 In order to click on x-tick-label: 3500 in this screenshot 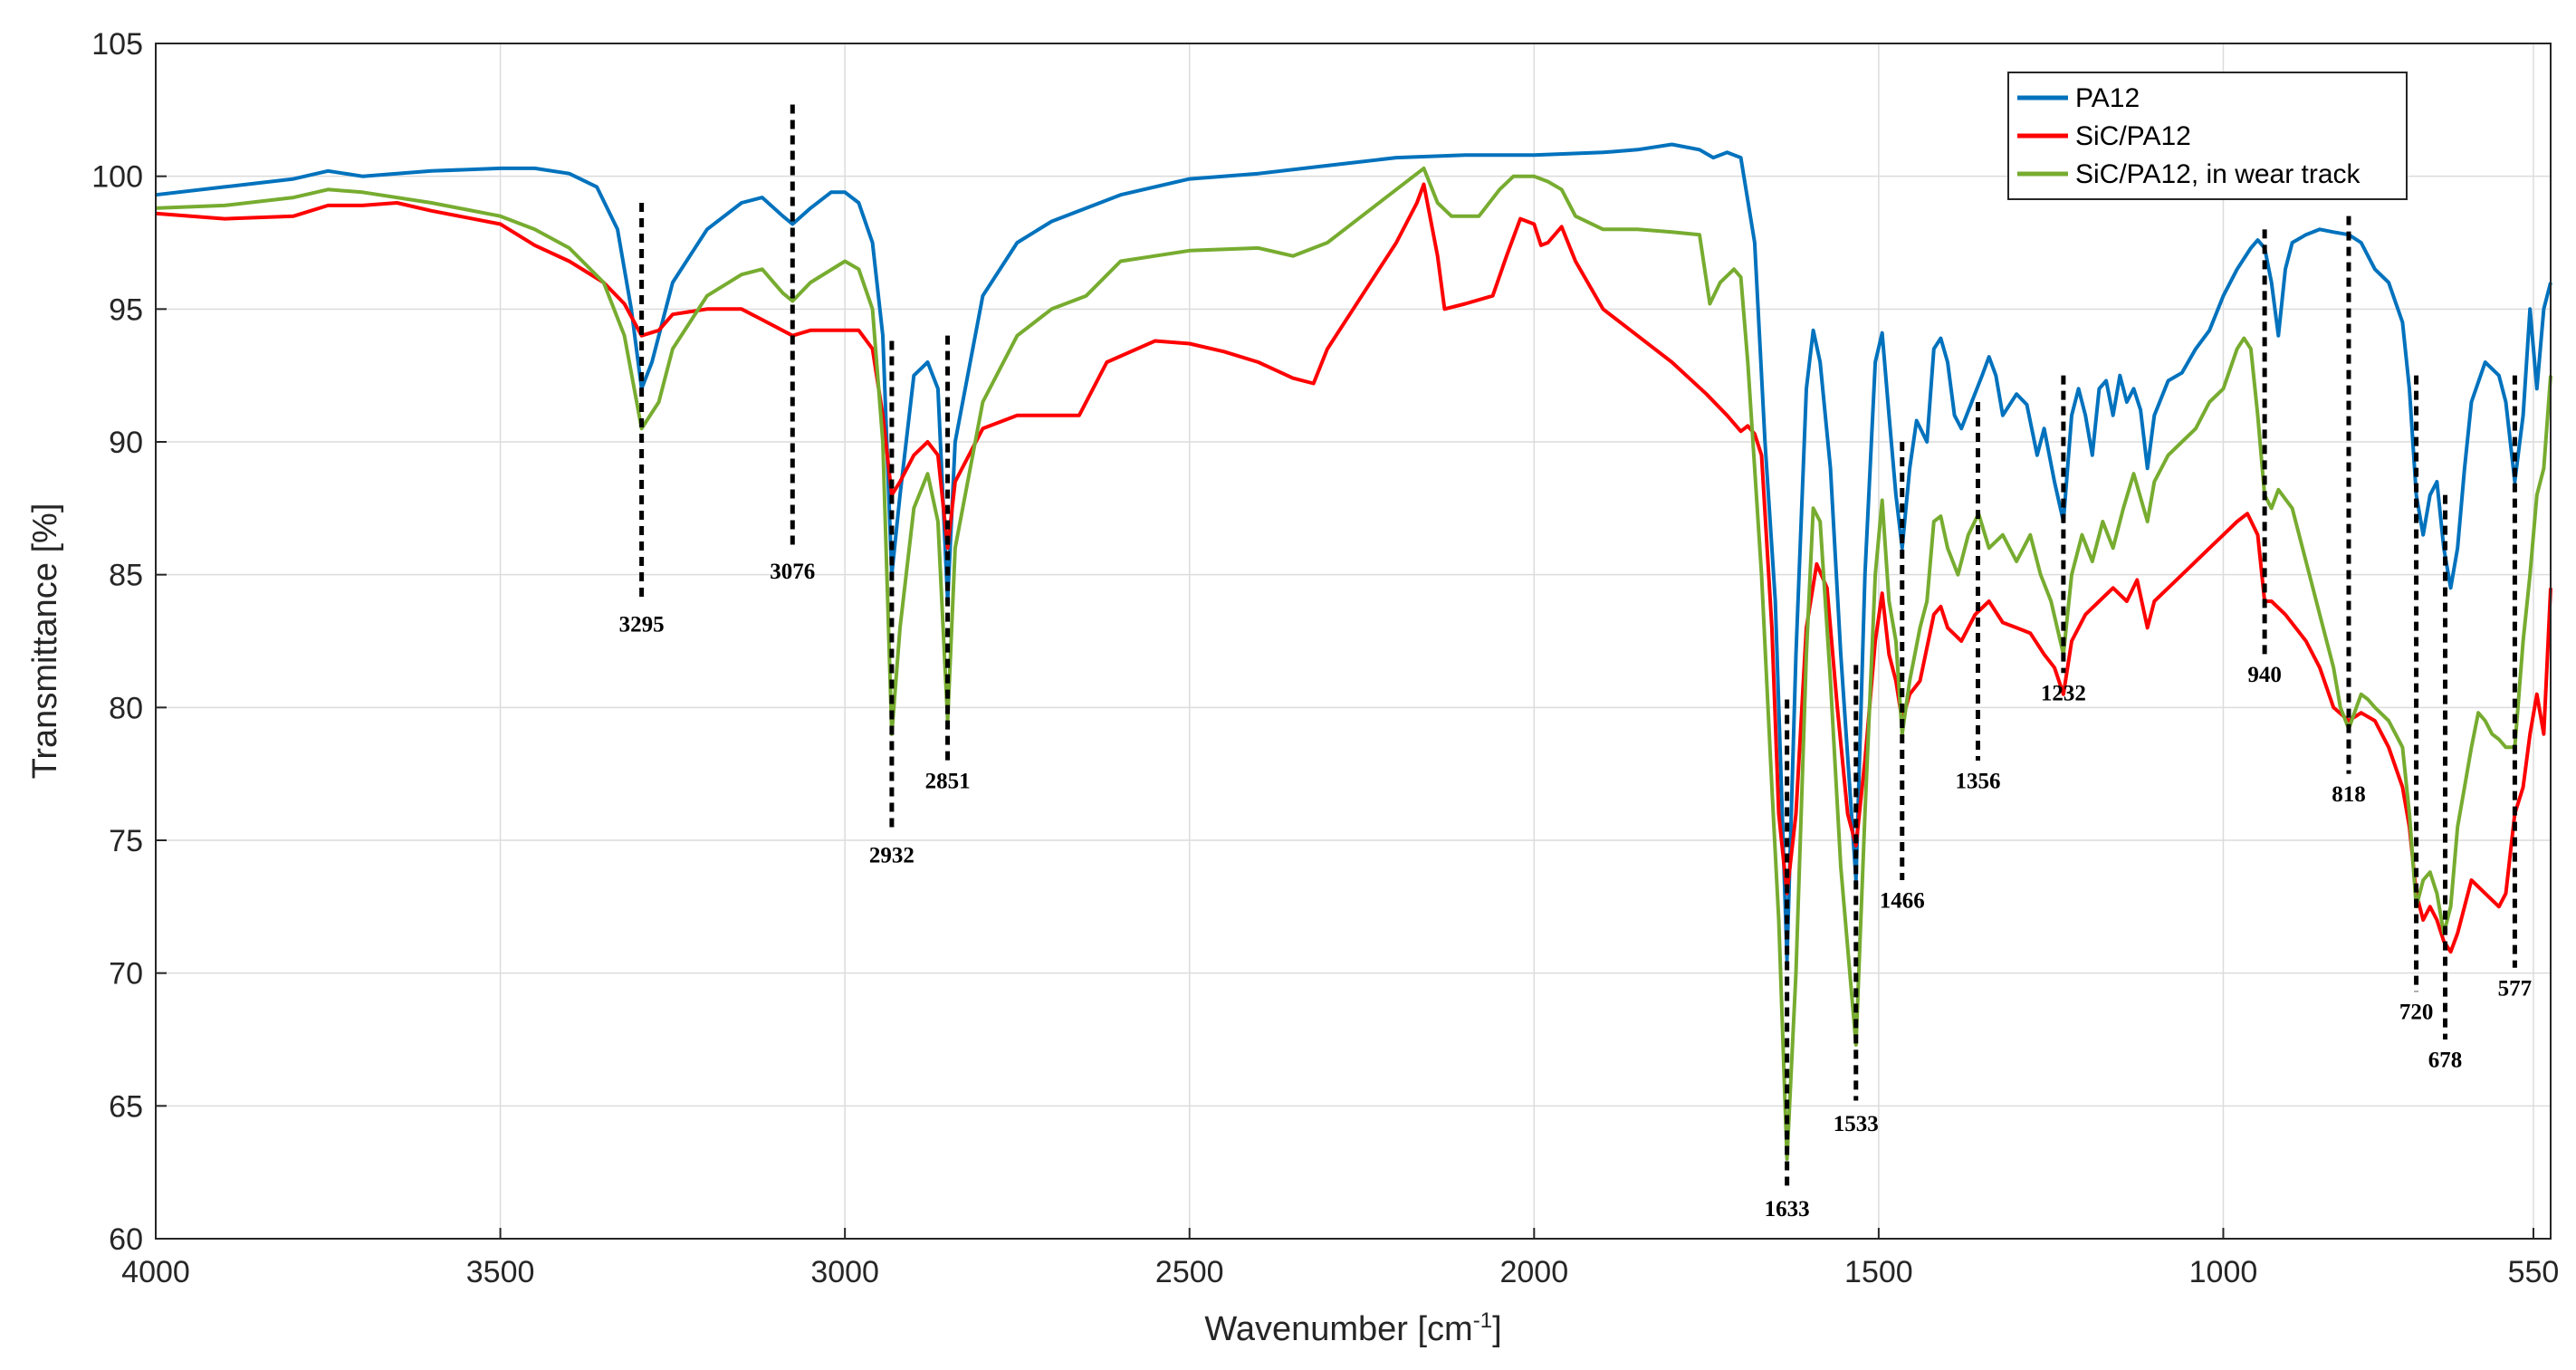, I will do `click(500, 1272)`.